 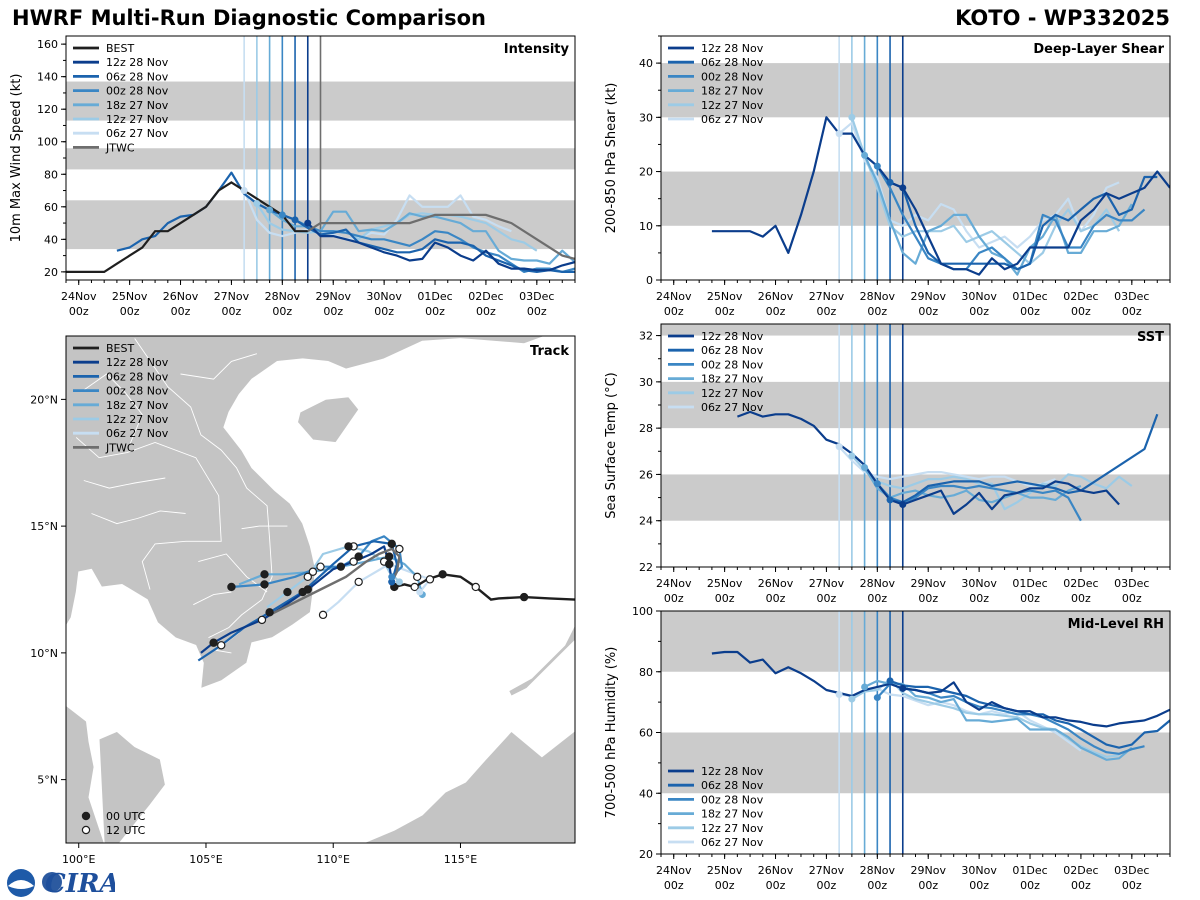 I want to click on palawan-island, so click(x=541, y=660).